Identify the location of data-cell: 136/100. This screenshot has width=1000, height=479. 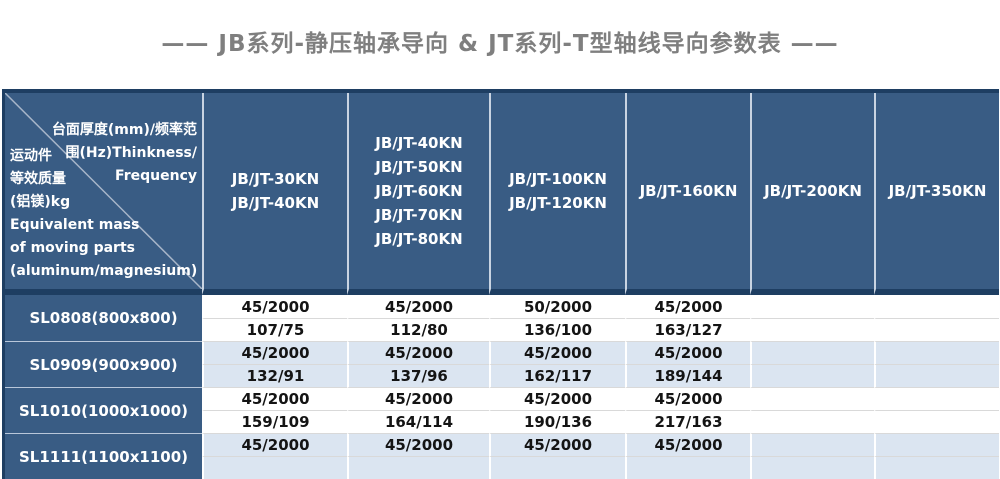
(557, 329).